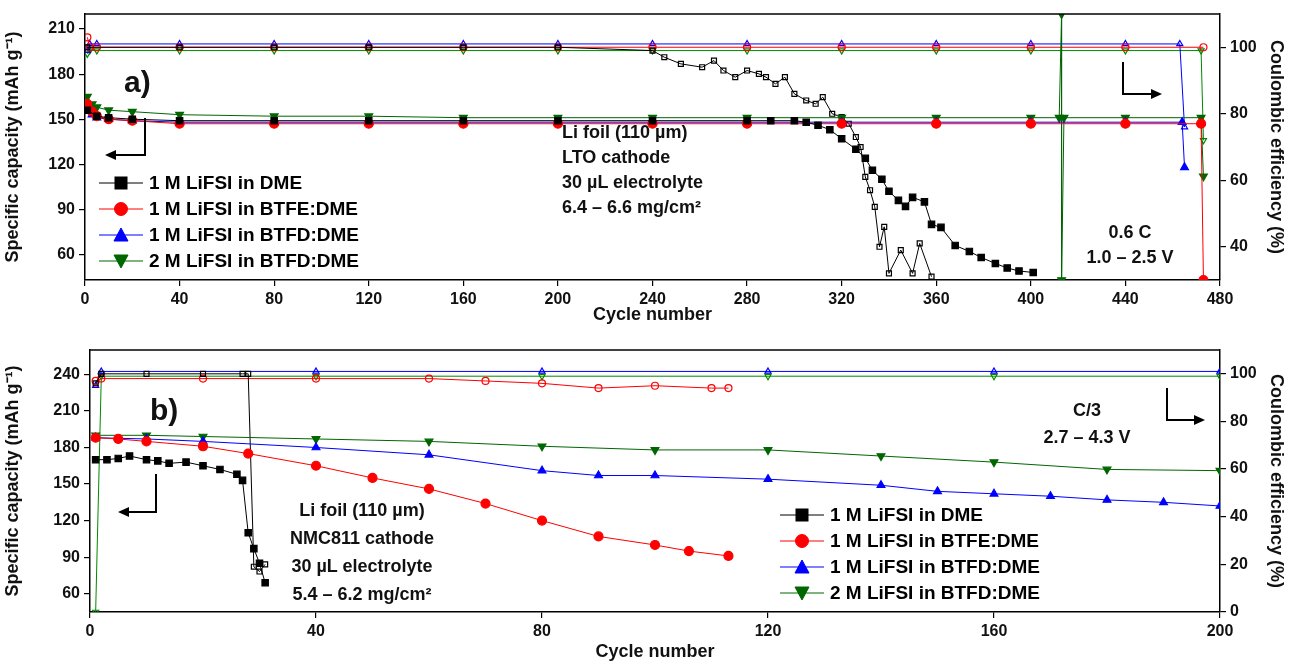  Describe the element at coordinates (842, 299) in the screenshot. I see `x-tick-label: 320` at that location.